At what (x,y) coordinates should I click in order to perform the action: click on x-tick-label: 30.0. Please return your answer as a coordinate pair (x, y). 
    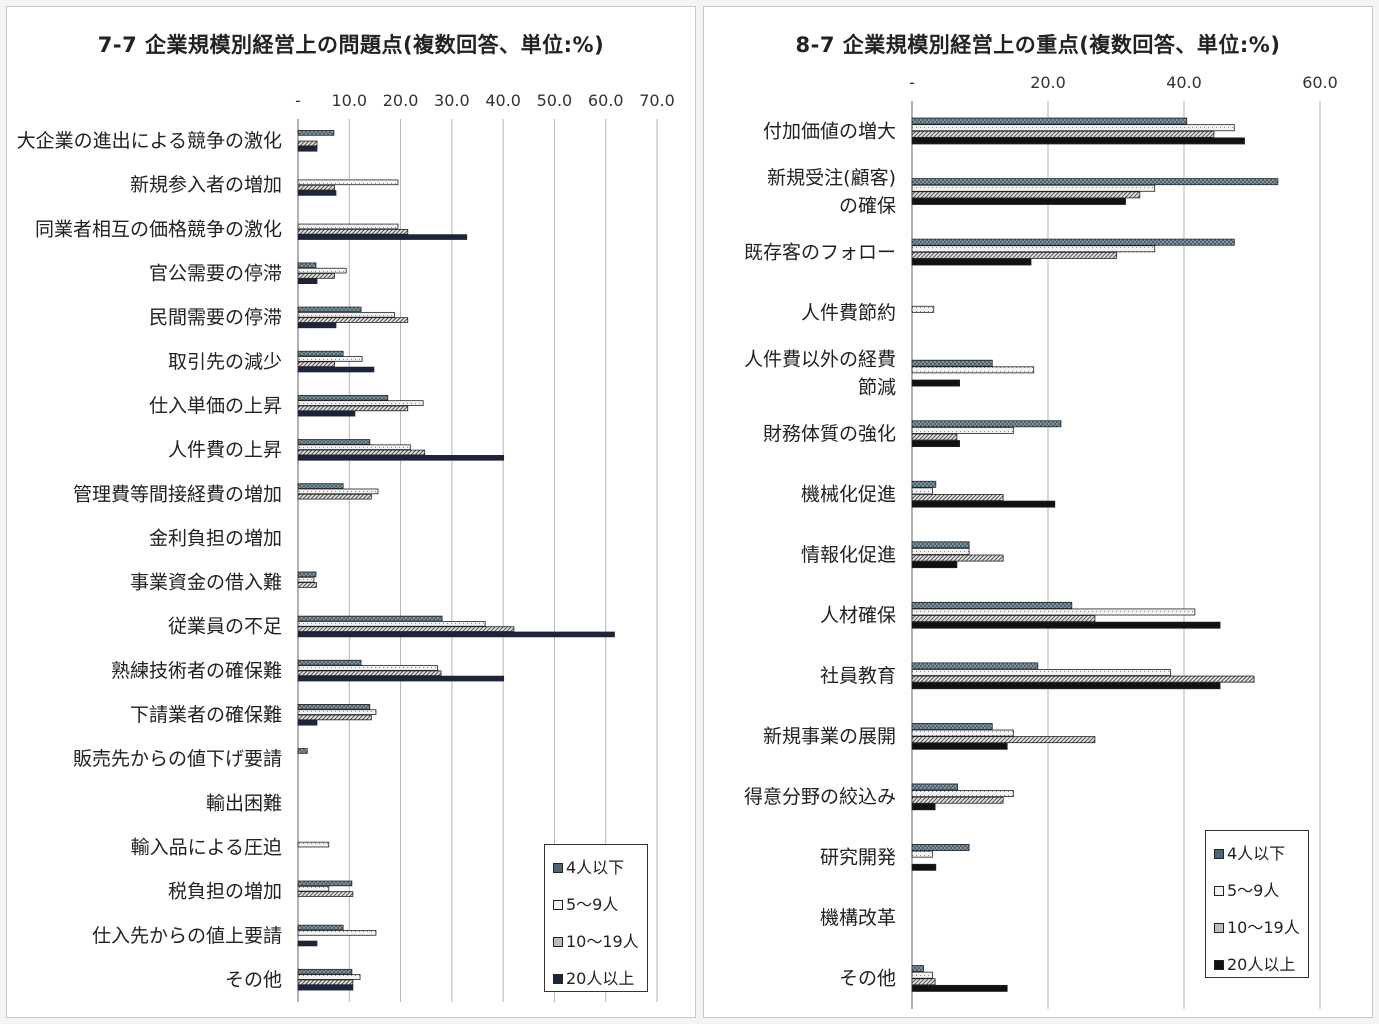
    Looking at the image, I should click on (452, 100).